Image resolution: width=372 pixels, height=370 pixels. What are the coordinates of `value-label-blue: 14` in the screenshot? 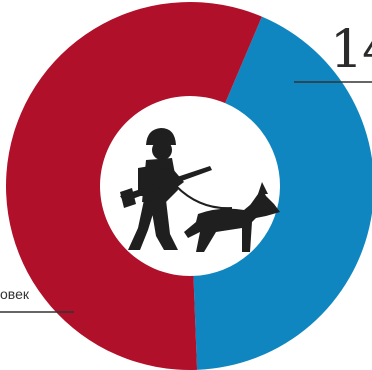 It's located at (351, 50).